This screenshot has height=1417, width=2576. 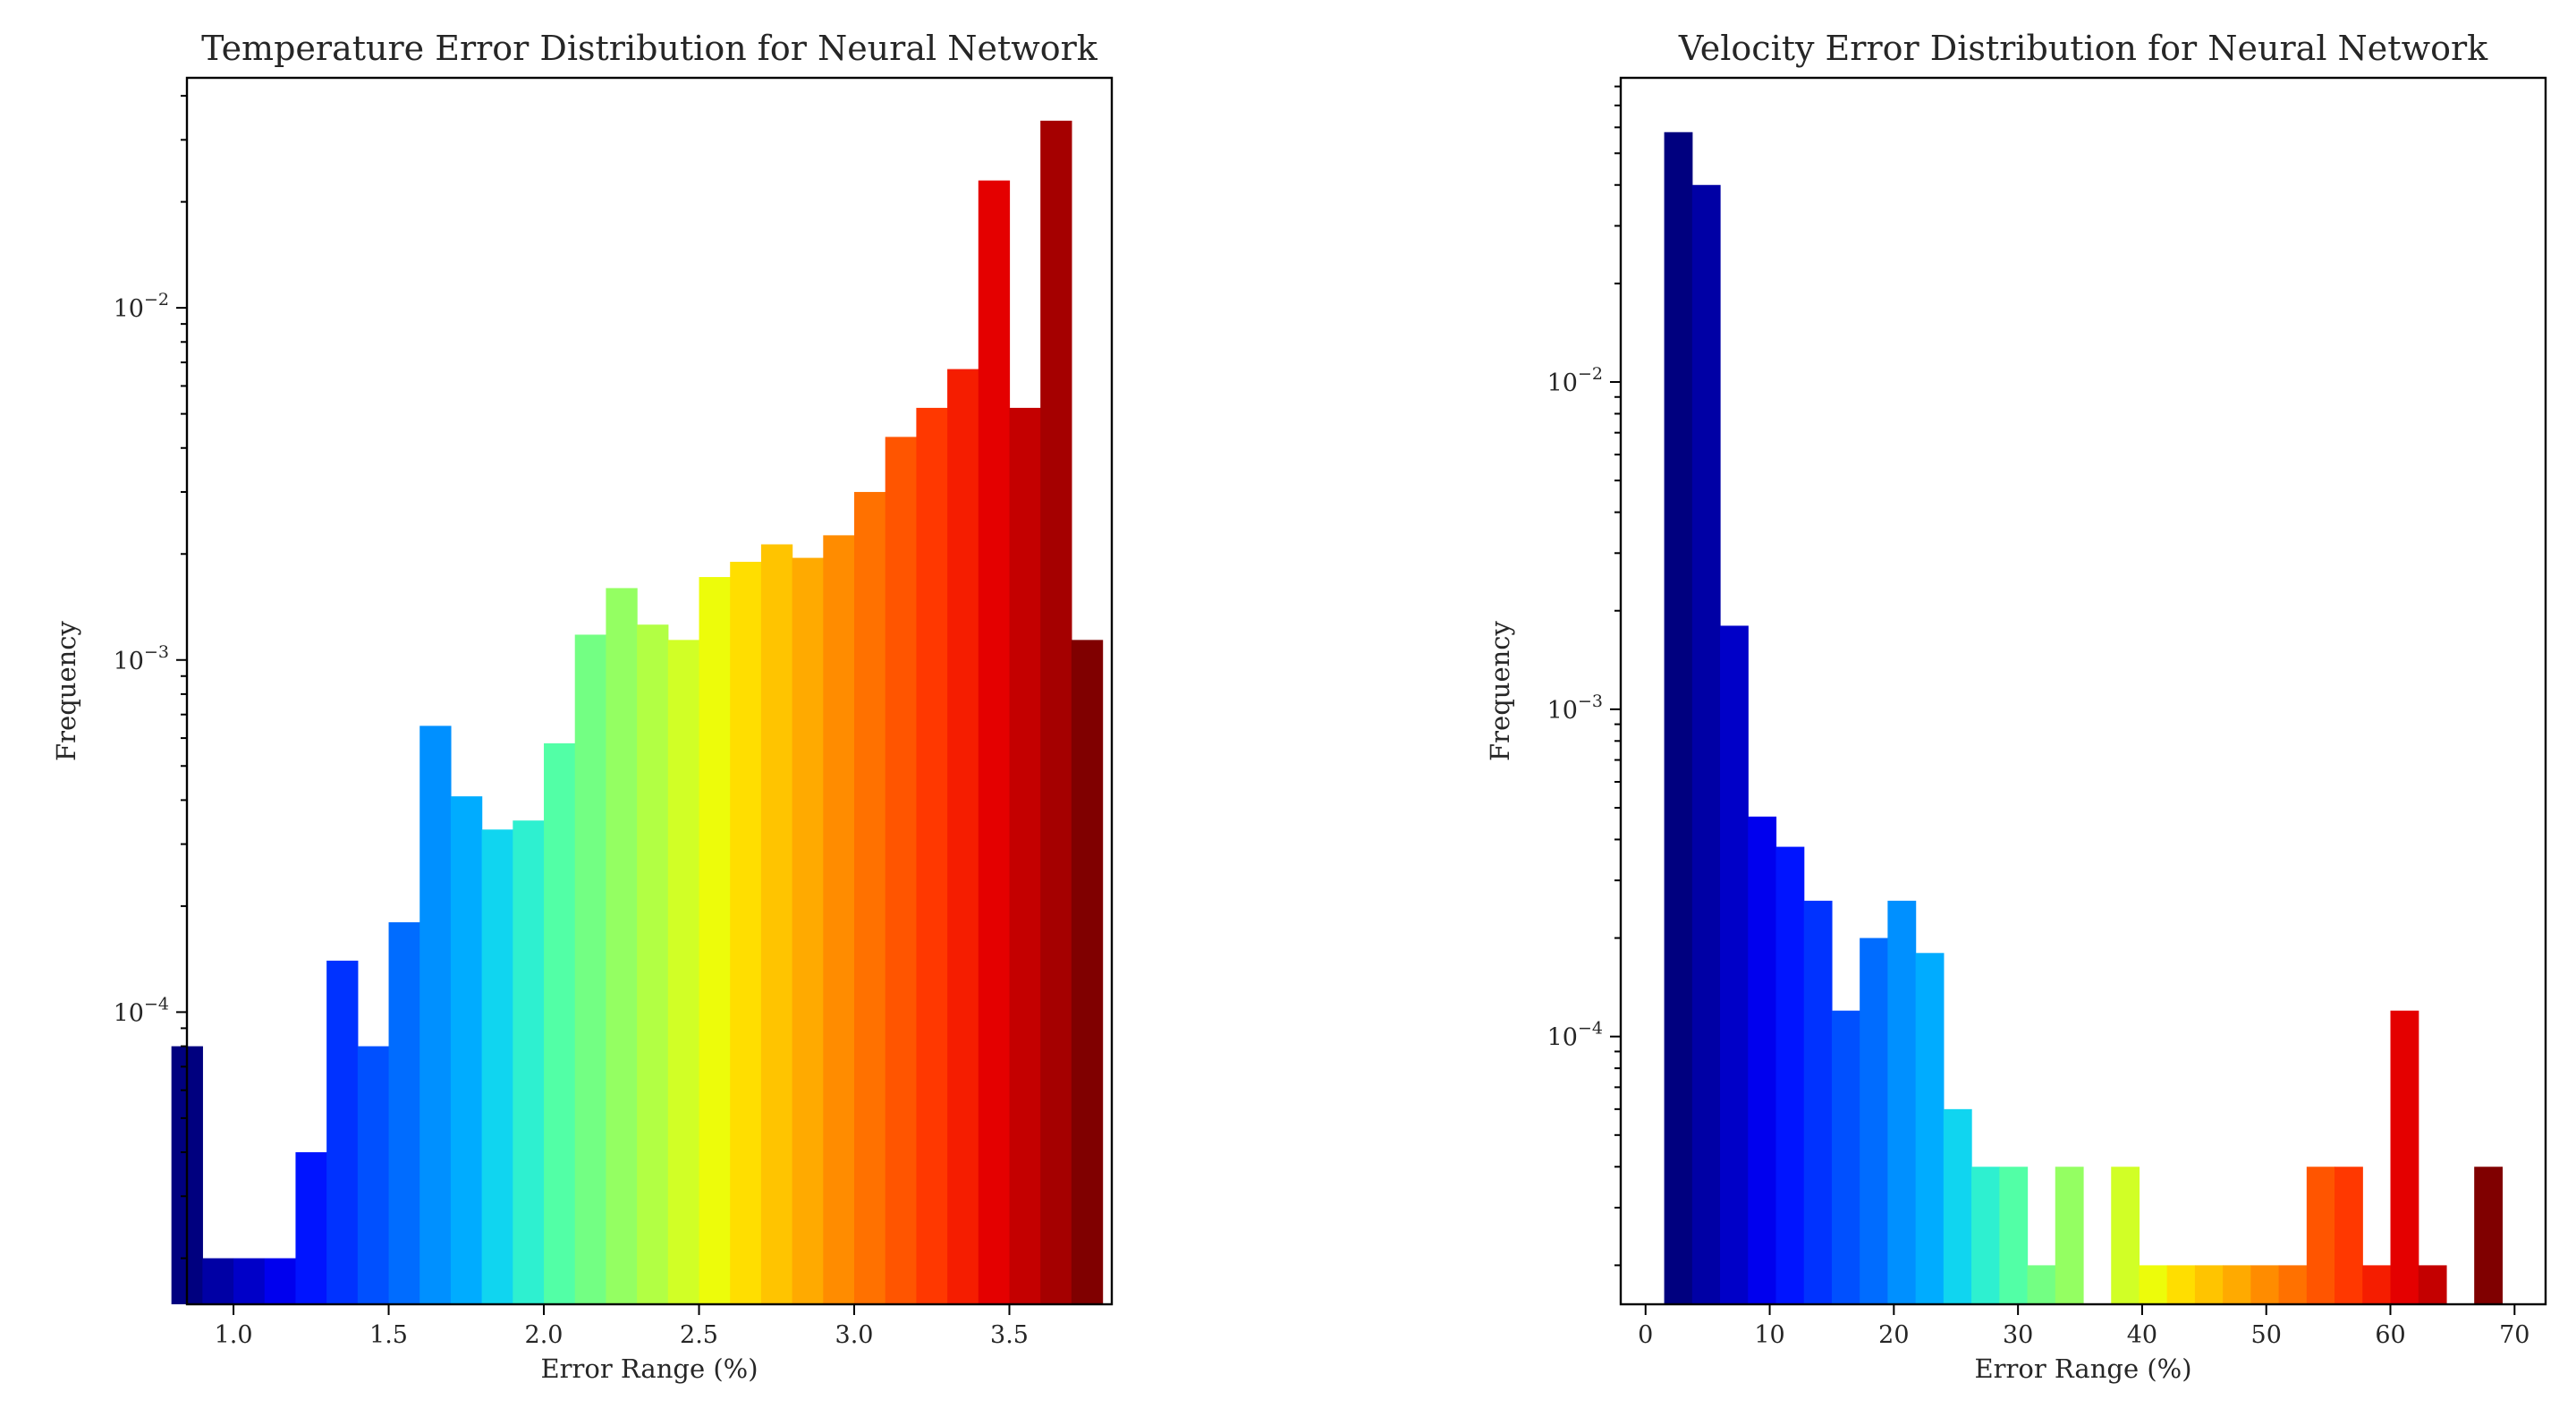 I want to click on vel-x-axis-label: Error Range (%), so click(x=2082, y=1369).